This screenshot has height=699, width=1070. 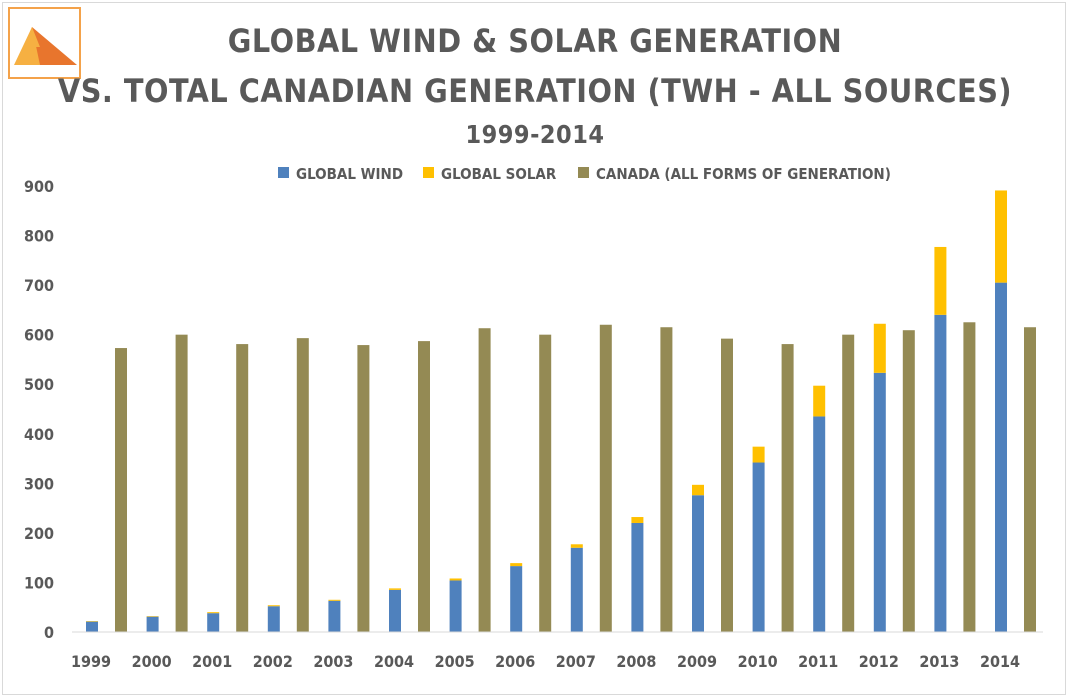 What do you see at coordinates (39, 186) in the screenshot?
I see `y-tick-label: 900` at bounding box center [39, 186].